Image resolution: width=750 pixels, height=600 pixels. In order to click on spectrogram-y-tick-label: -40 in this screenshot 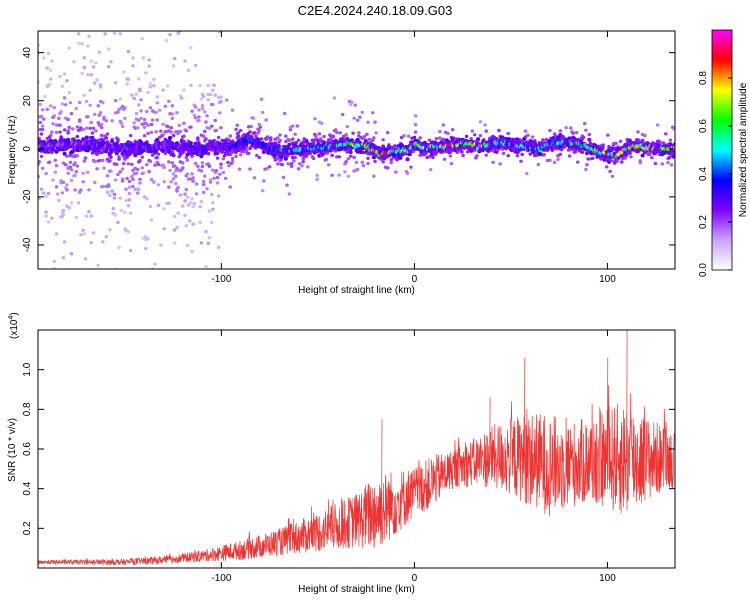, I will do `click(27, 244)`.